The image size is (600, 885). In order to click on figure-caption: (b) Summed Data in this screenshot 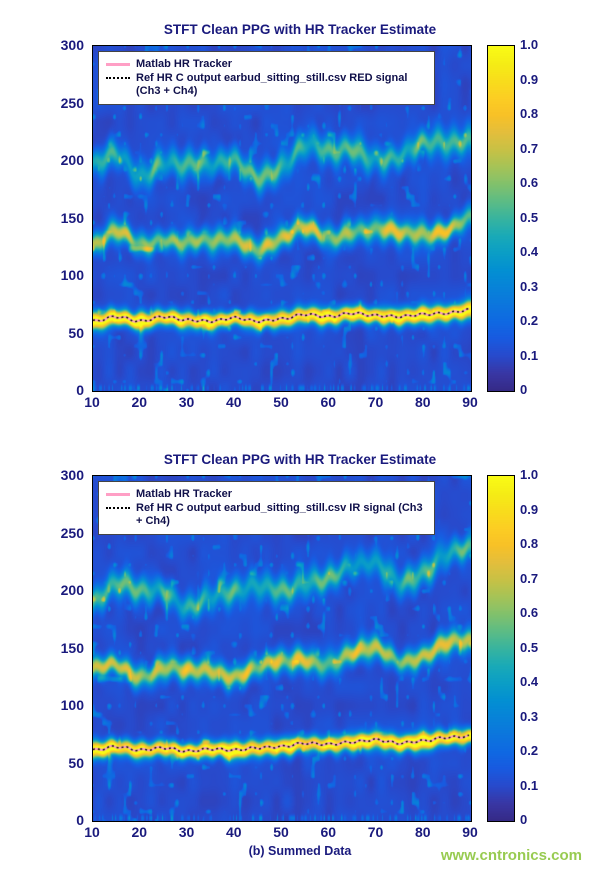, I will do `click(300, 851)`.